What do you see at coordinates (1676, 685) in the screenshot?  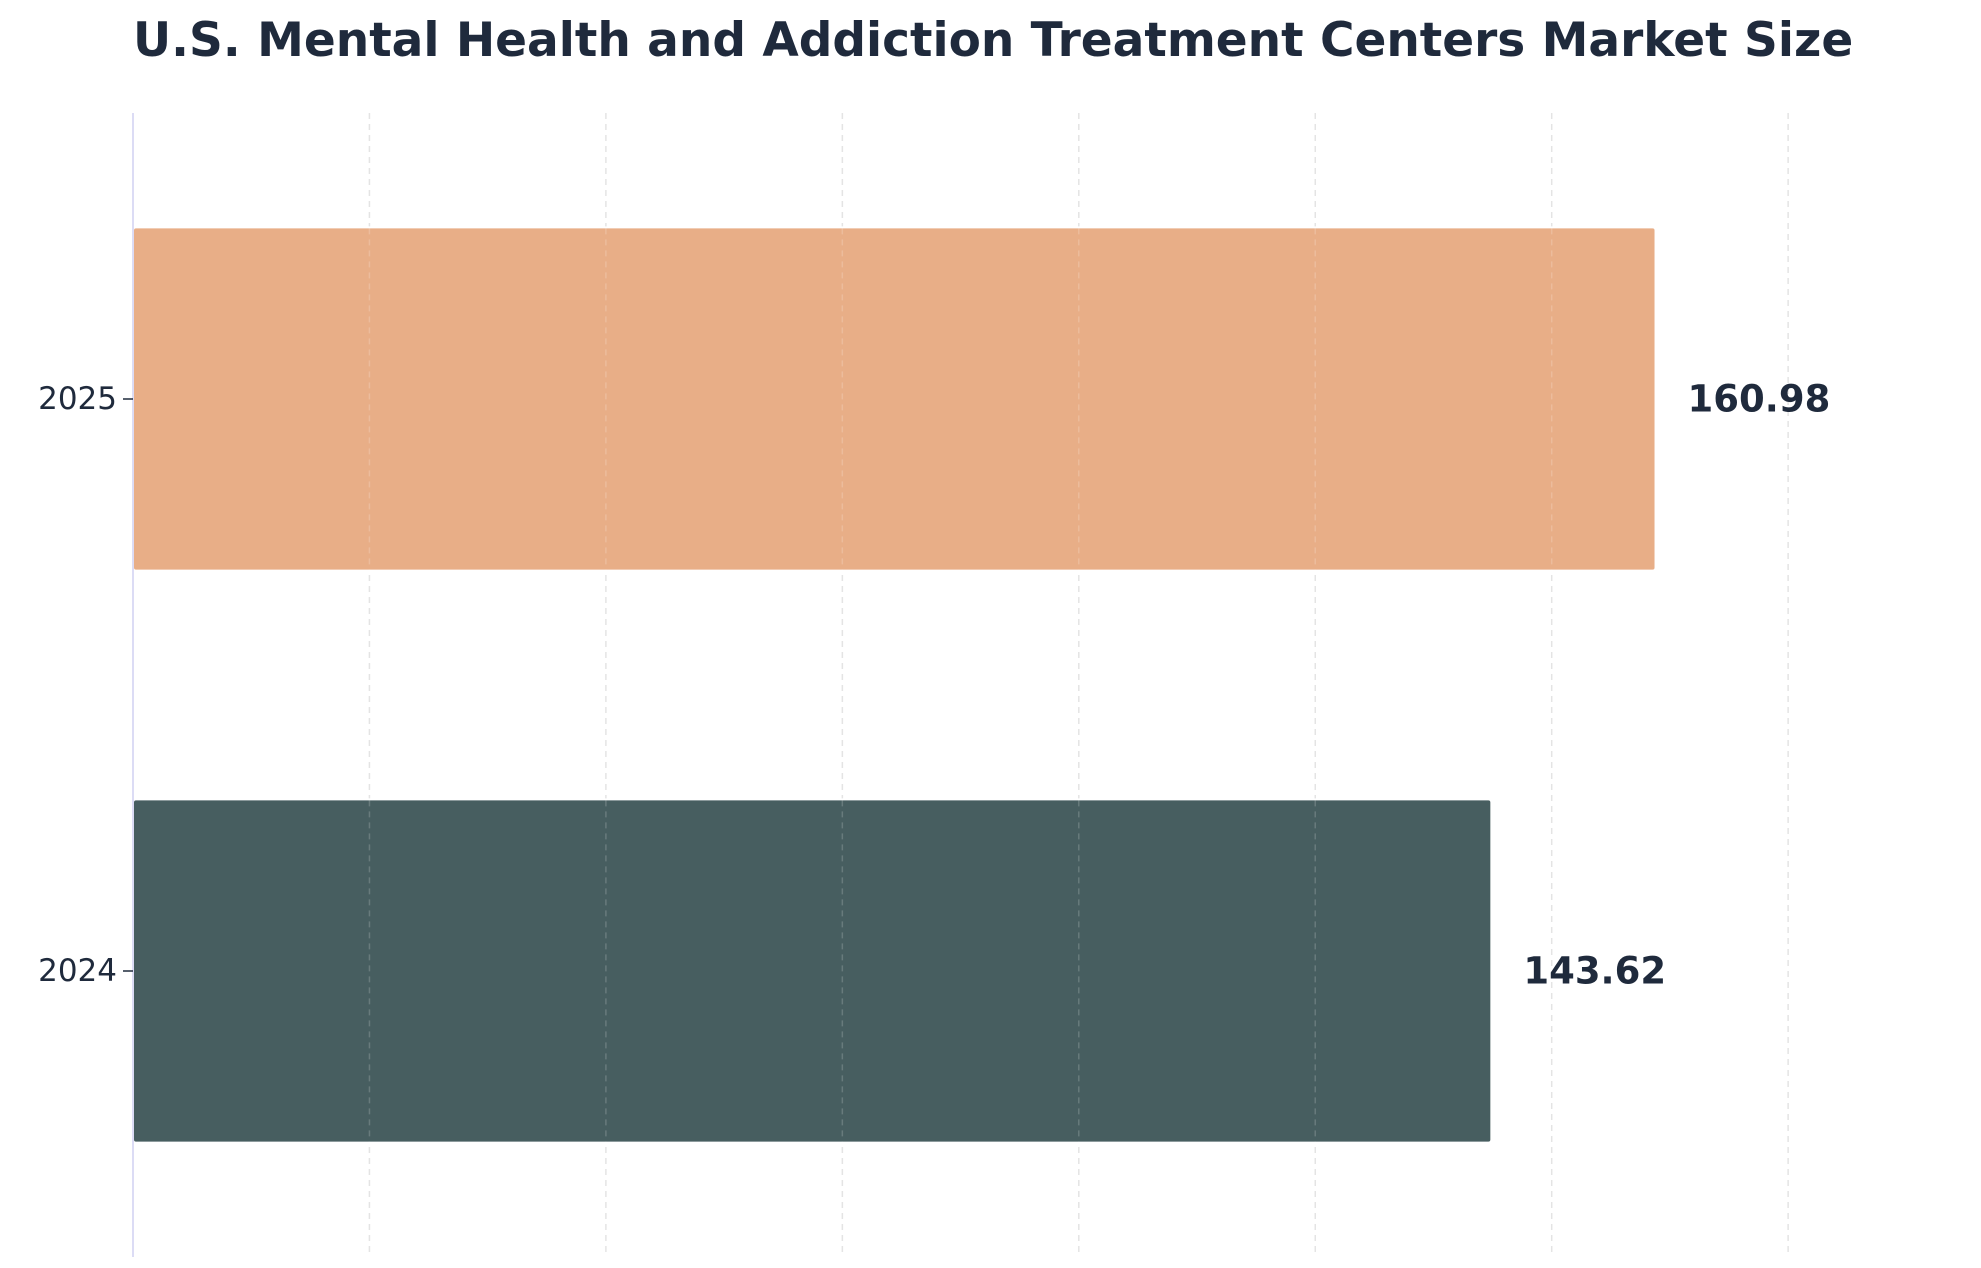 I see `value-labels: 160.98 143.62` at bounding box center [1676, 685].